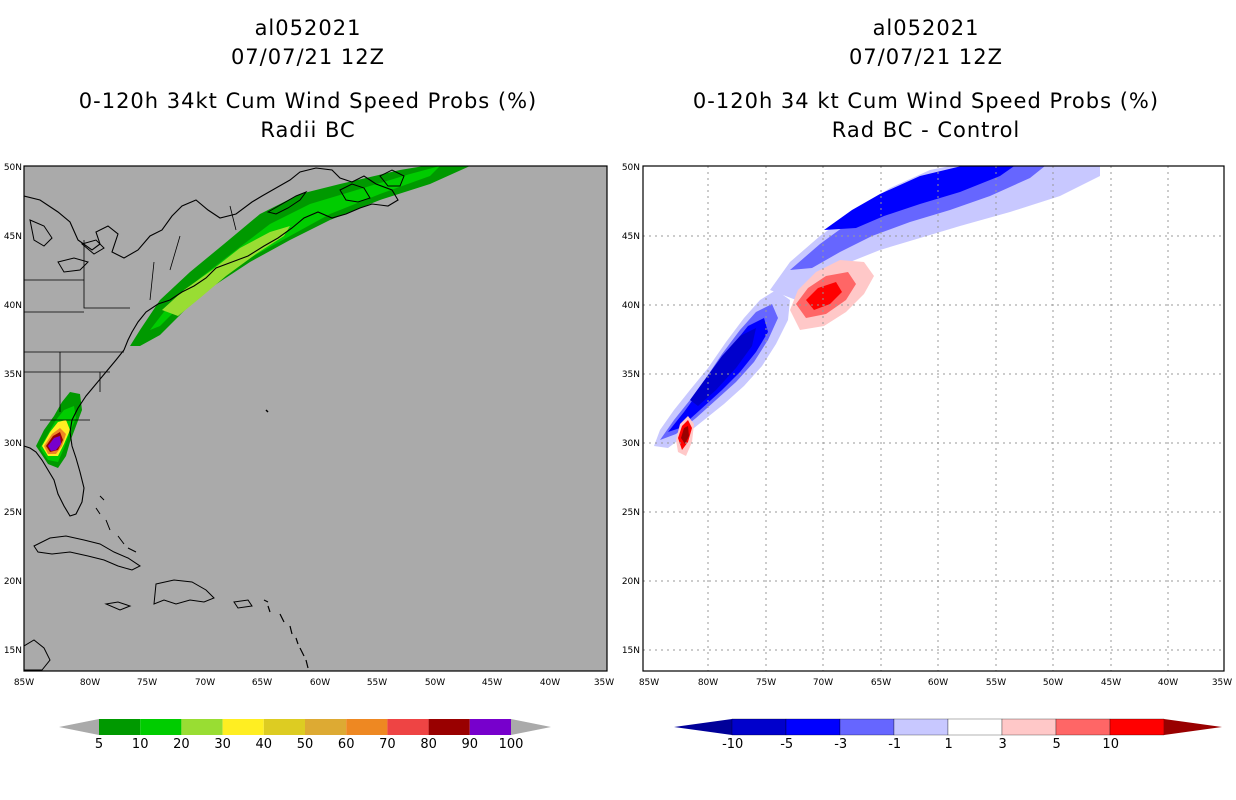 The height and width of the screenshot is (800, 1236). Describe the element at coordinates (308, 57) in the screenshot. I see `left-title-date: 07/07/21 12Z` at that location.